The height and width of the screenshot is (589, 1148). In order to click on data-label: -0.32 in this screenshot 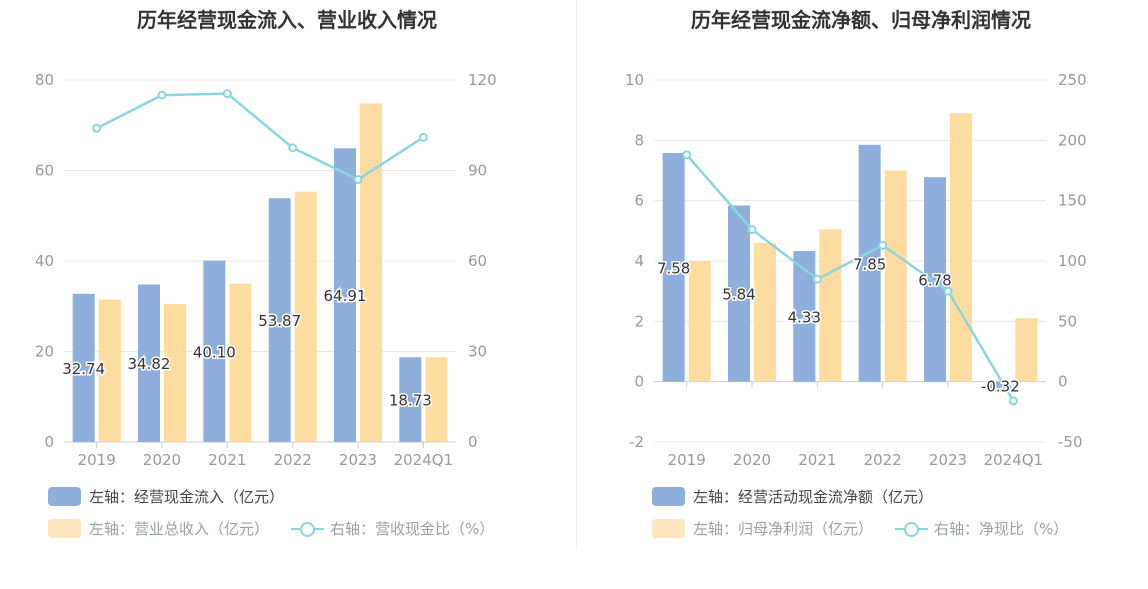, I will do `click(1000, 387)`.